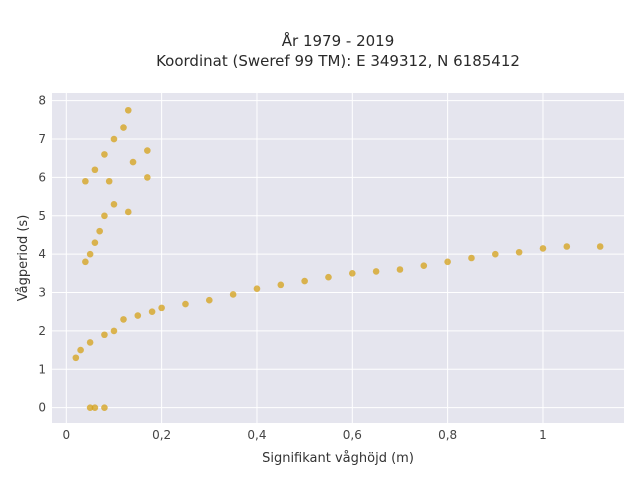  Describe the element at coordinates (42, 369) in the screenshot. I see `y-tick-label: 1` at that location.